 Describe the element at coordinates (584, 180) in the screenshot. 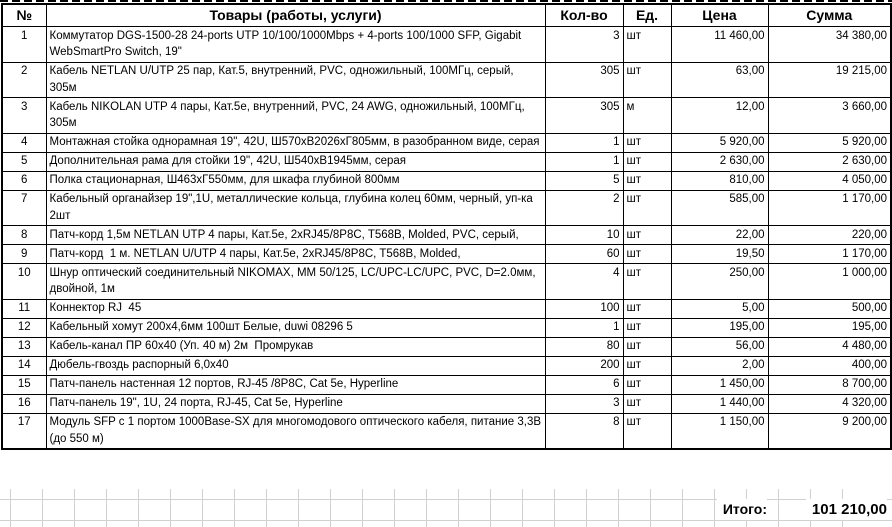

I see `cell-quantity: 5` at that location.